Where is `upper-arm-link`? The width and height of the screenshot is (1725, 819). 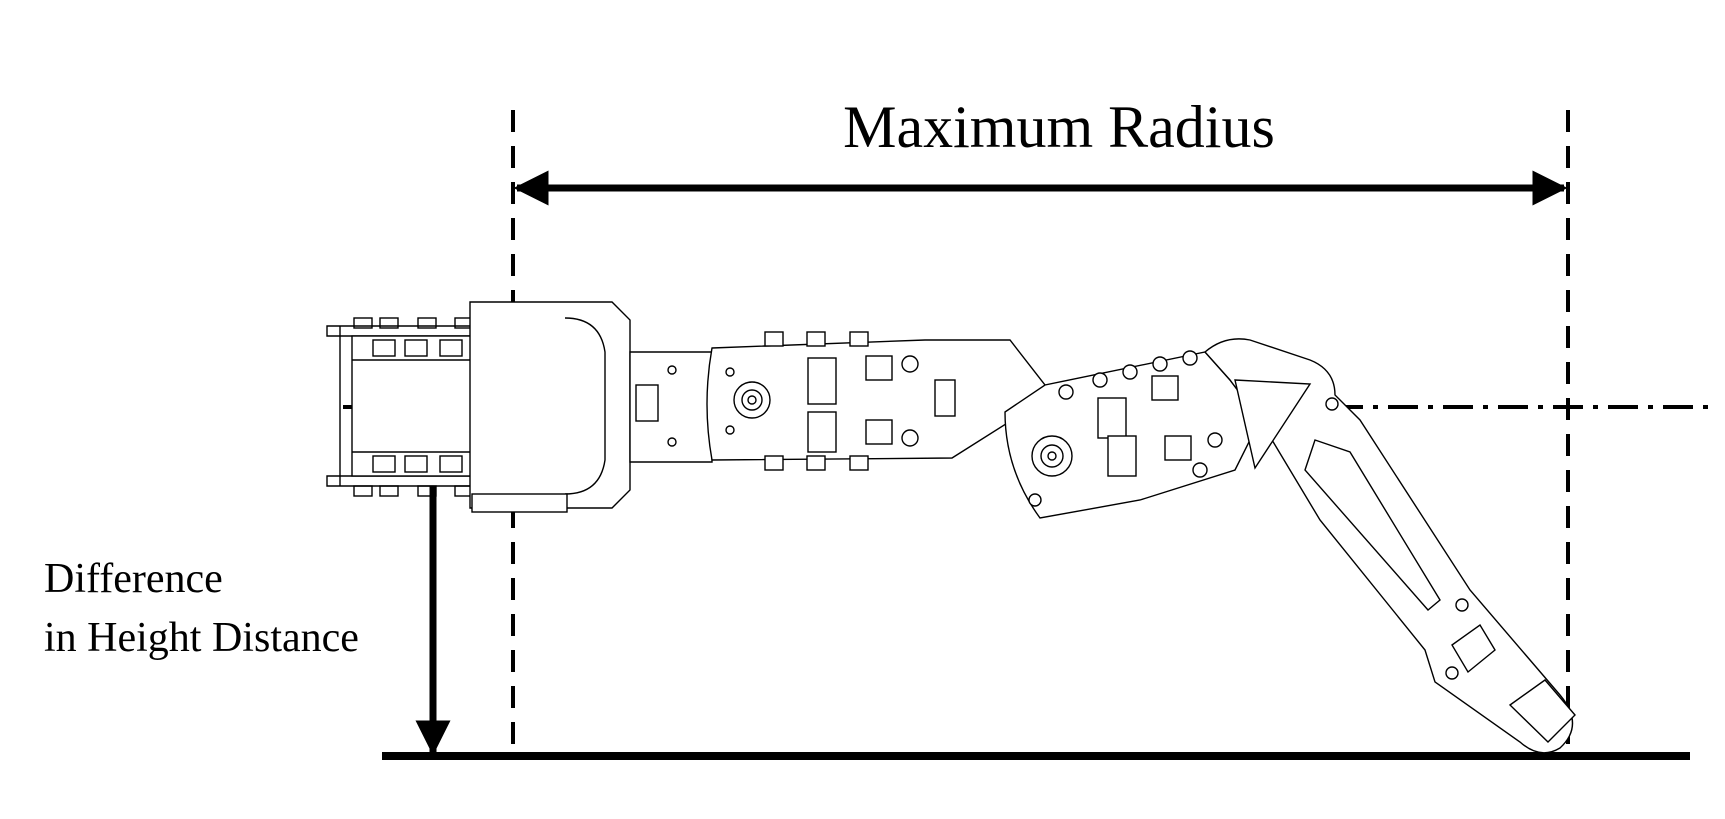 upper-arm-link is located at coordinates (876, 401).